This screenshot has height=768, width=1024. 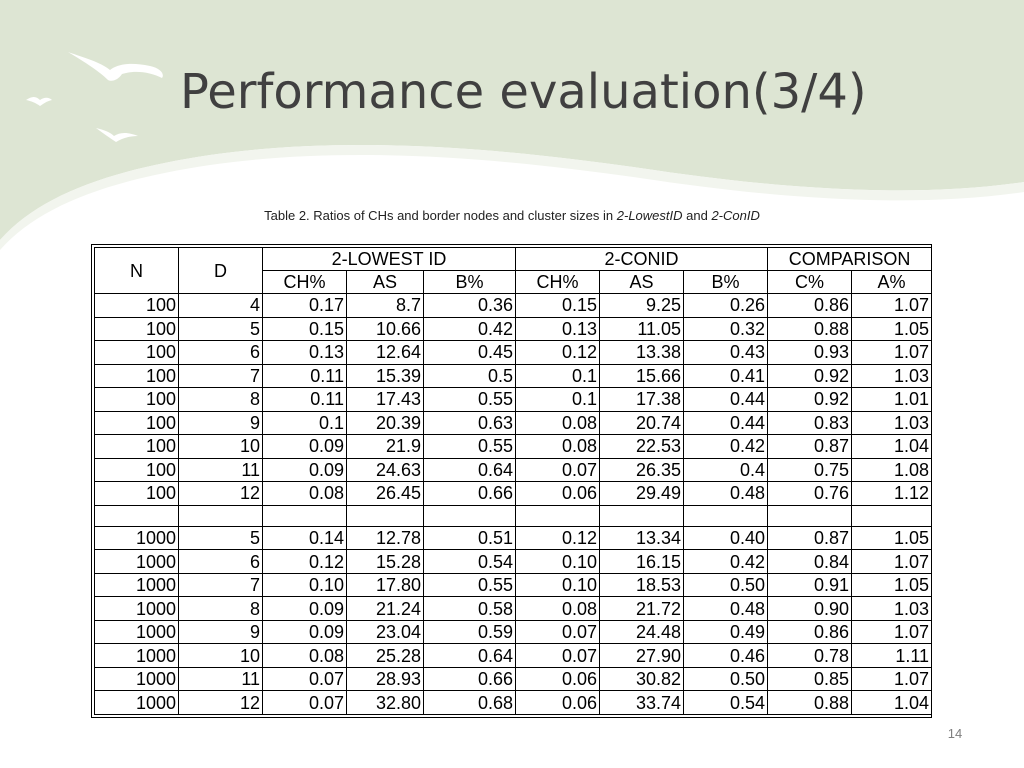 What do you see at coordinates (220, 270) in the screenshot?
I see `header-d: D` at bounding box center [220, 270].